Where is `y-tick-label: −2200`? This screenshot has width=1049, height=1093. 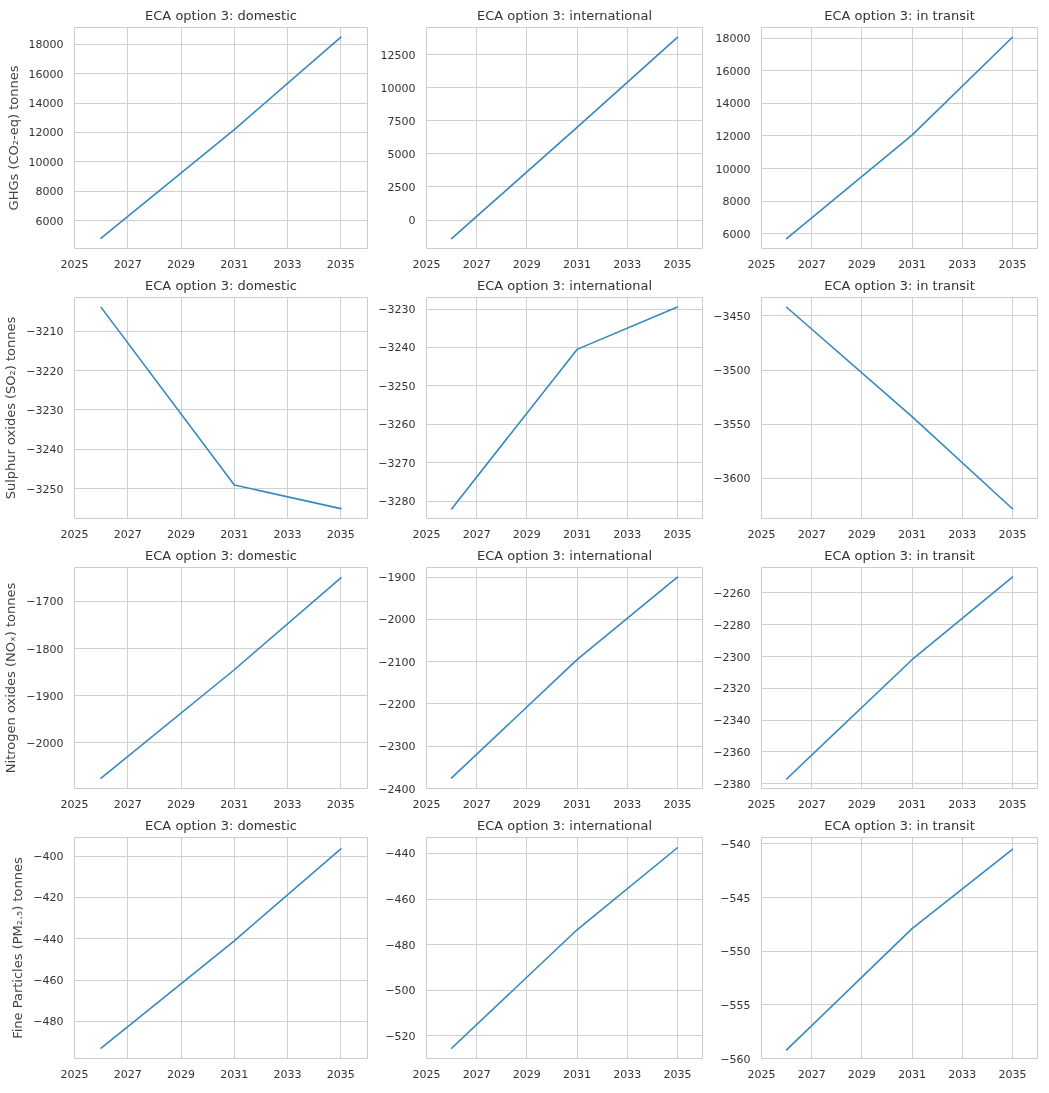 y-tick-label: −2200 is located at coordinates (397, 704).